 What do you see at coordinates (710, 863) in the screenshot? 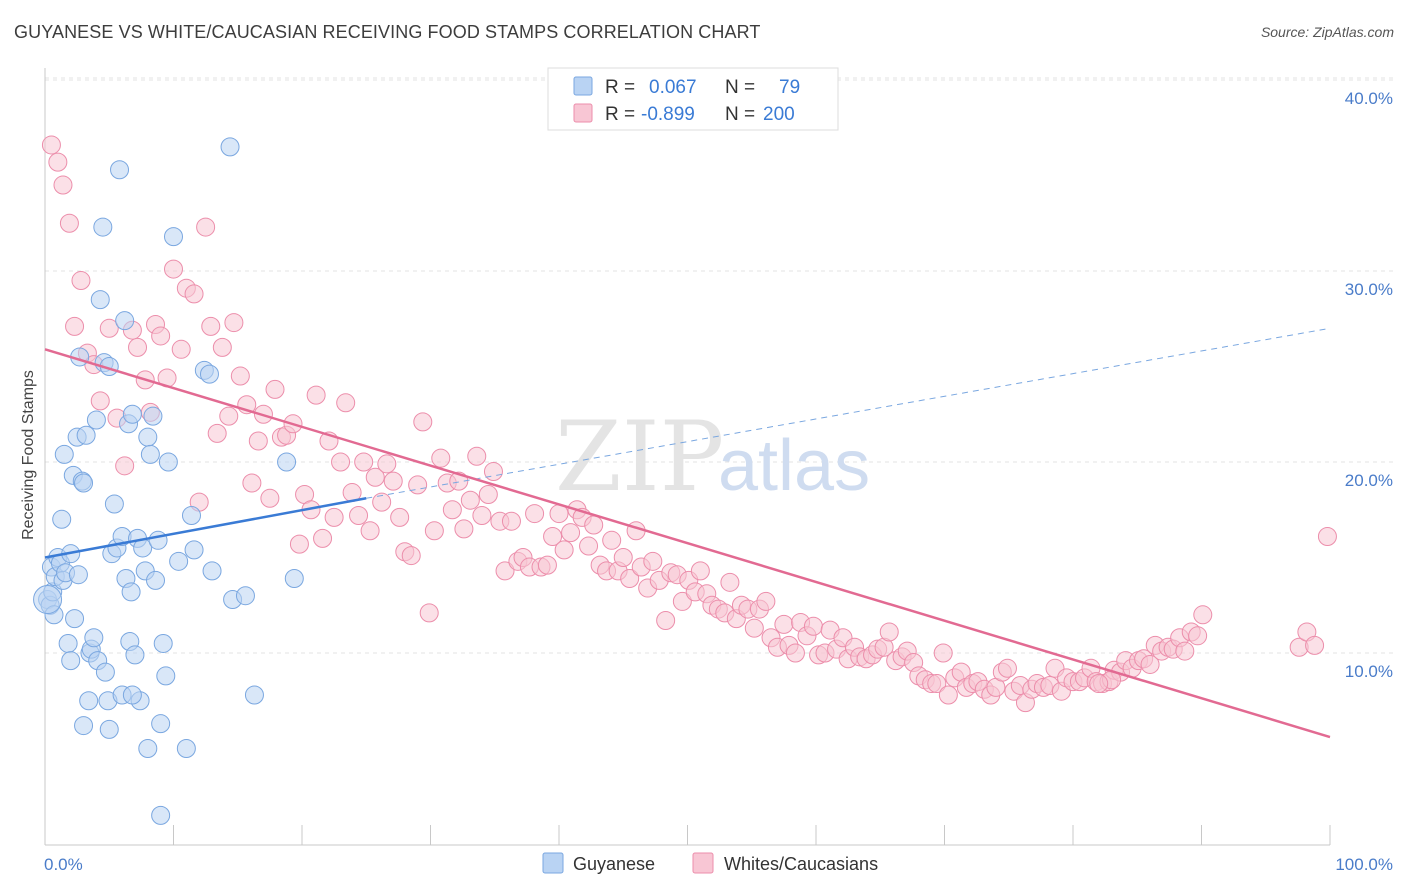
I see `bottom-legend: Guyanese Whites/Caucasians` at bounding box center [710, 863].